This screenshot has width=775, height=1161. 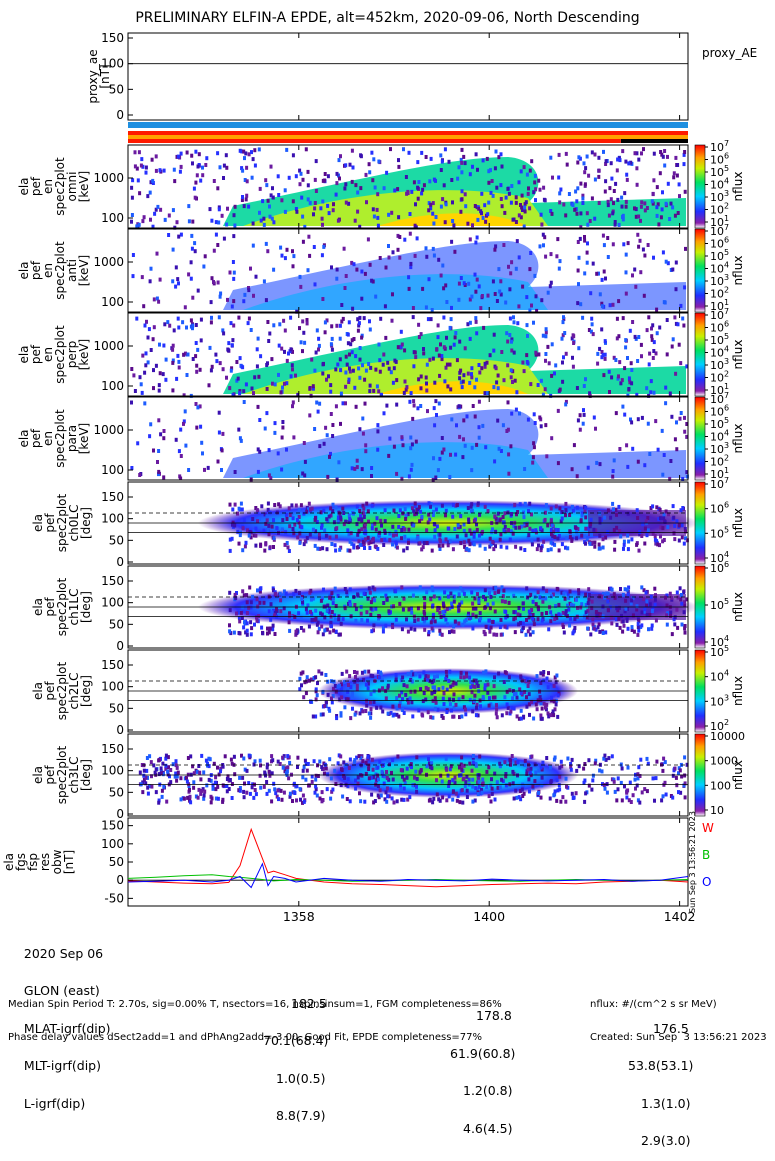 I want to click on energy-frame, so click(x=408, y=438).